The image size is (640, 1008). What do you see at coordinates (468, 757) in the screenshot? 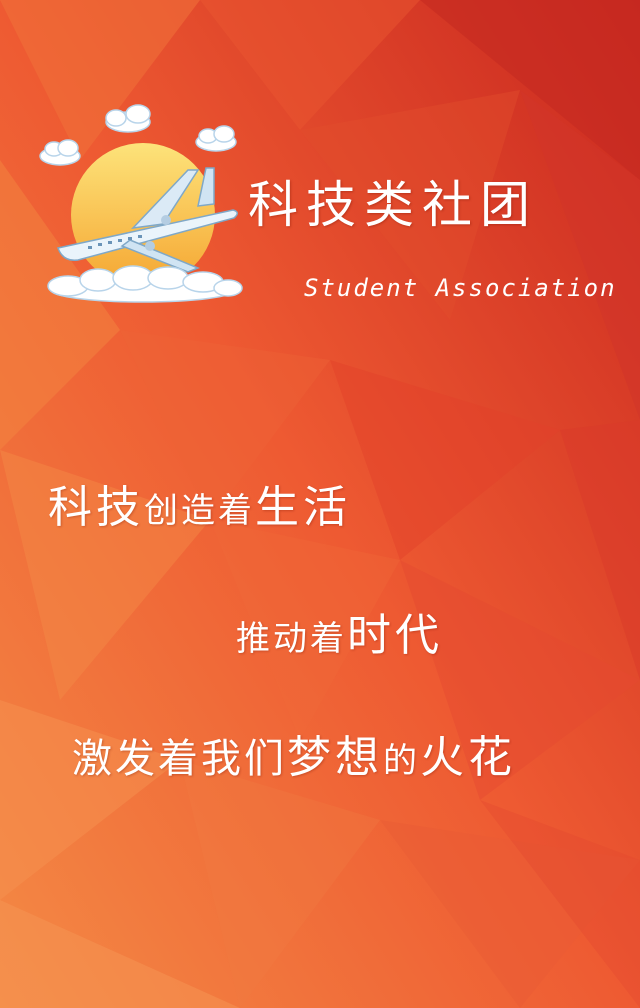
I see `slogan-word: 火花` at bounding box center [468, 757].